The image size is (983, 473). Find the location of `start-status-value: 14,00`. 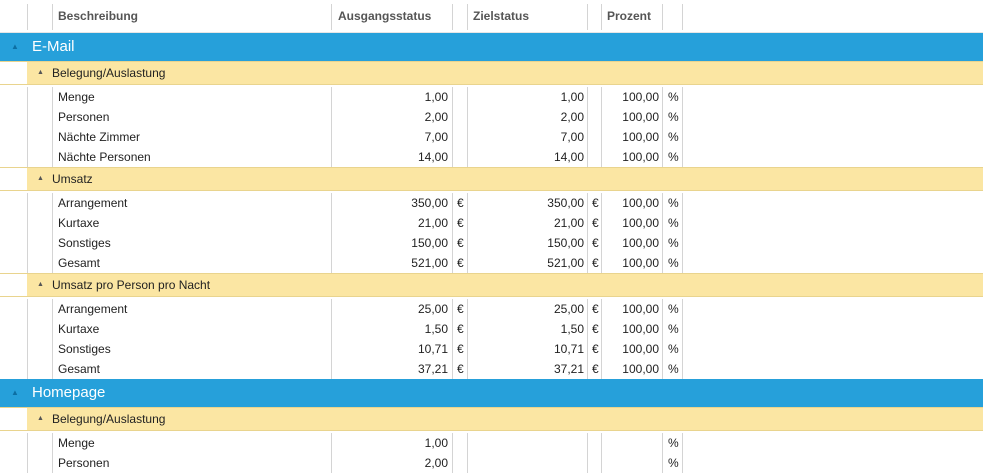

start-status-value: 14,00 is located at coordinates (432, 157).